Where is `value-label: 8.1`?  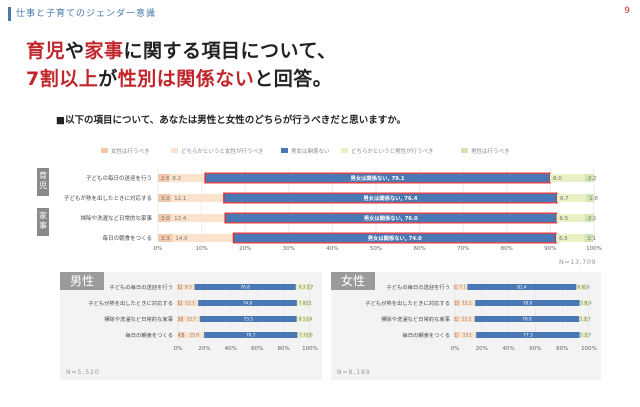 value-label: 8.1 is located at coordinates (302, 319).